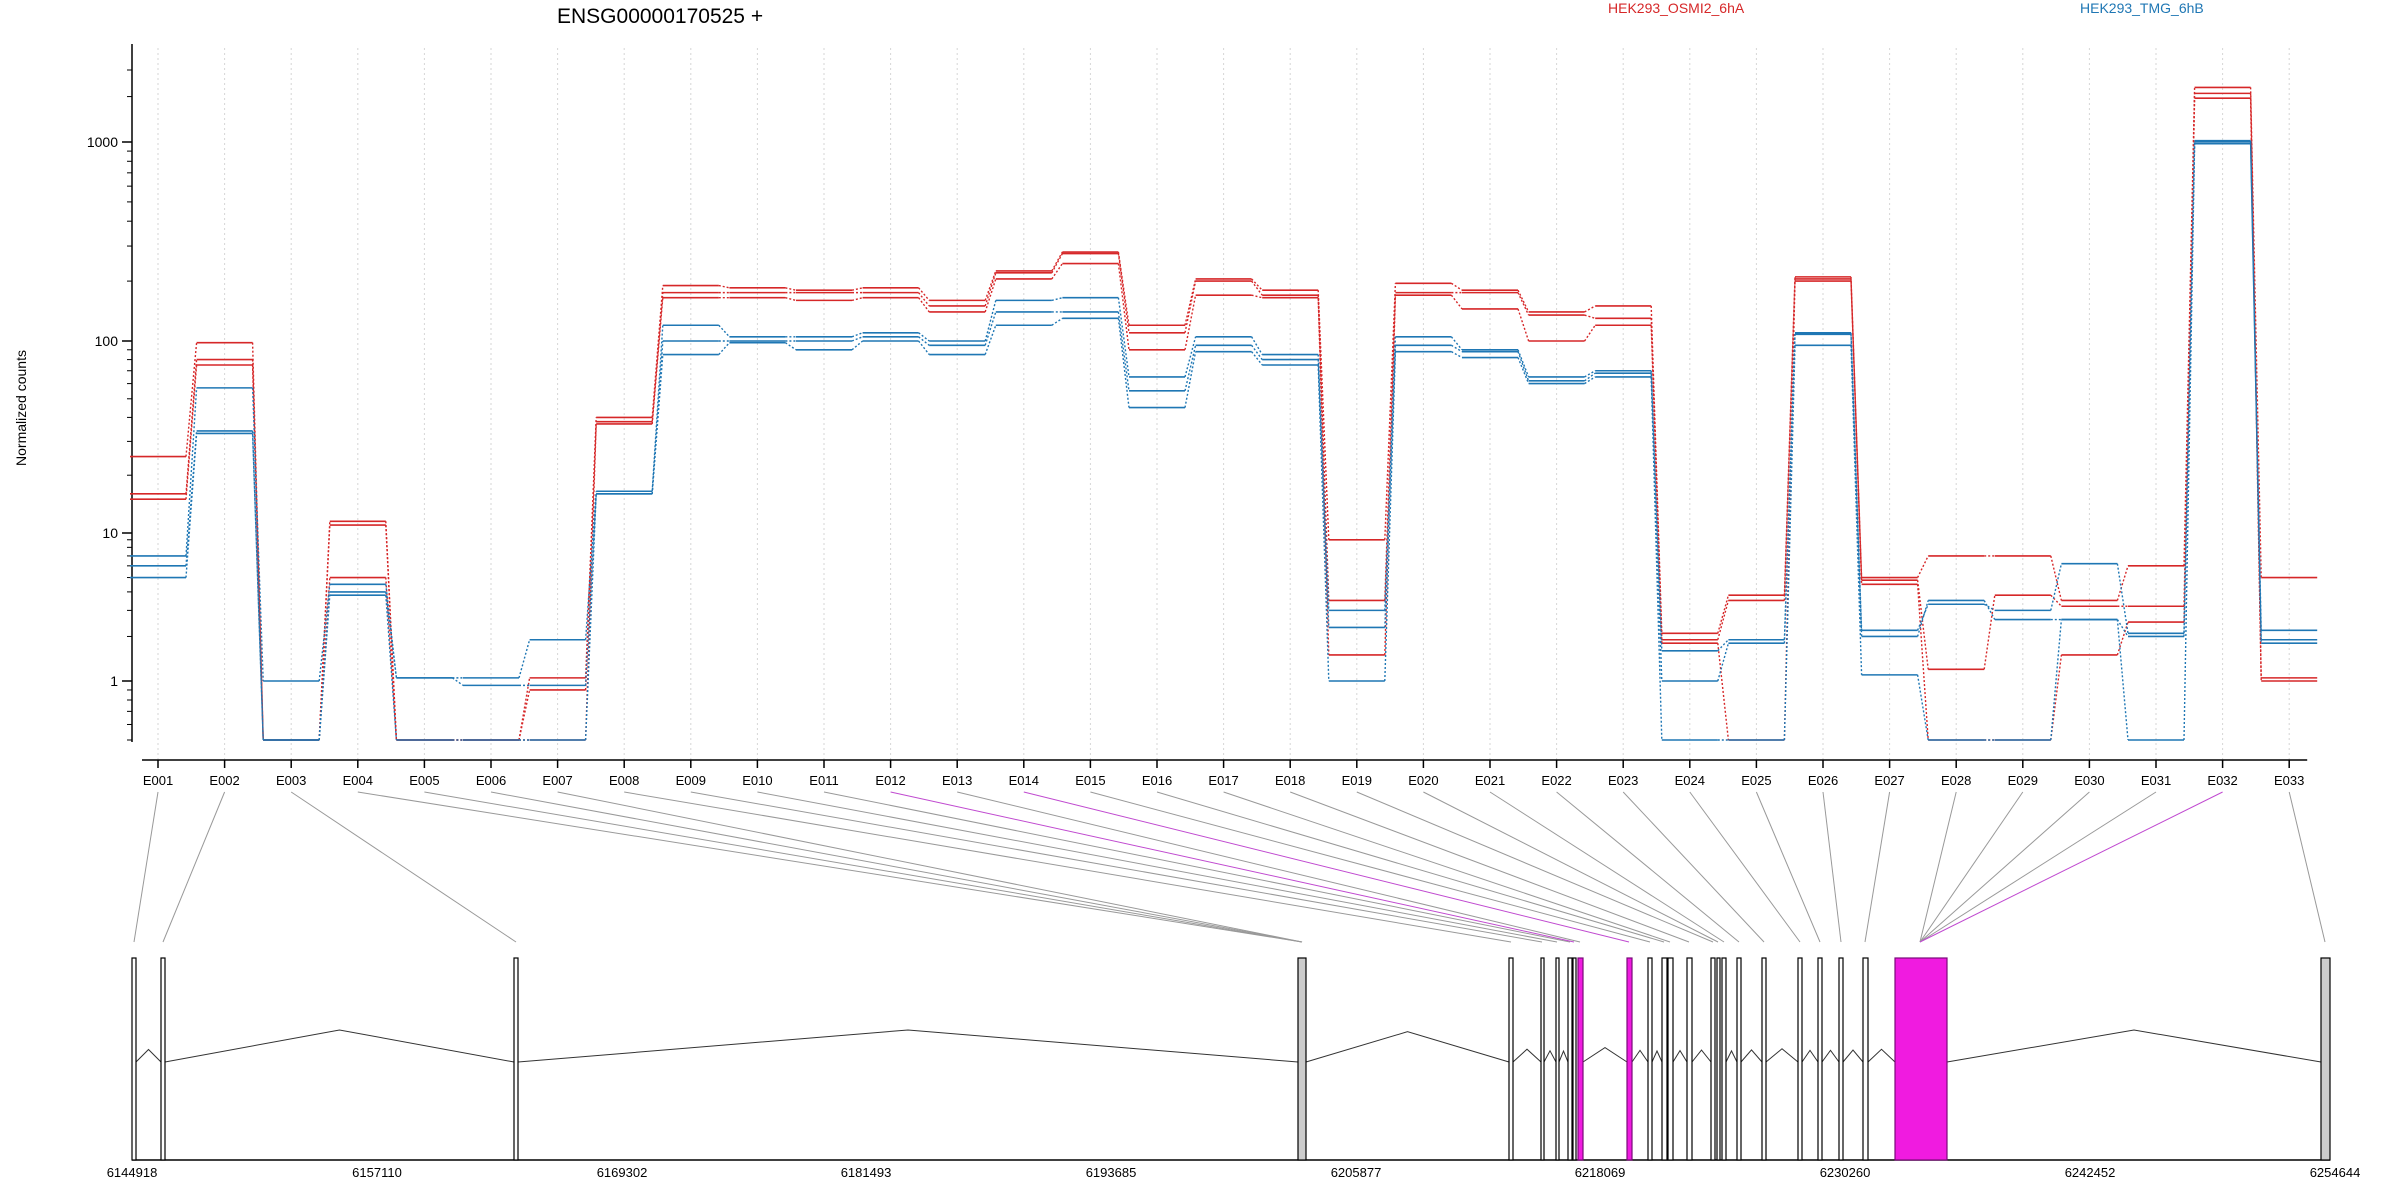  What do you see at coordinates (1490, 780) in the screenshot?
I see `exon-label-e021: E021` at bounding box center [1490, 780].